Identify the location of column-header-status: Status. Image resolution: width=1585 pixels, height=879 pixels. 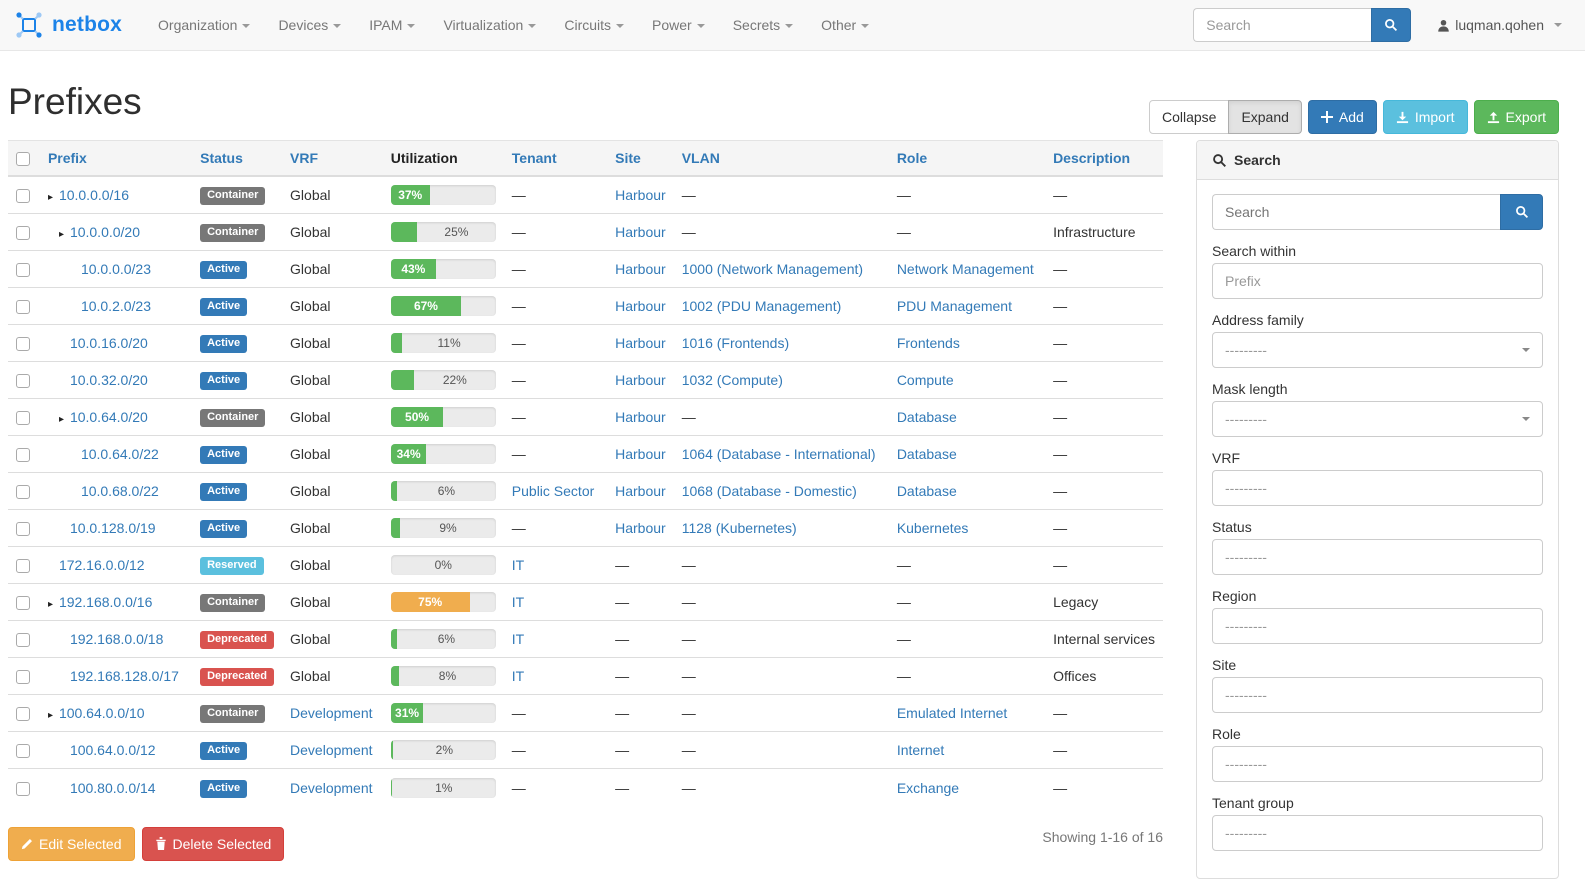
(237, 159).